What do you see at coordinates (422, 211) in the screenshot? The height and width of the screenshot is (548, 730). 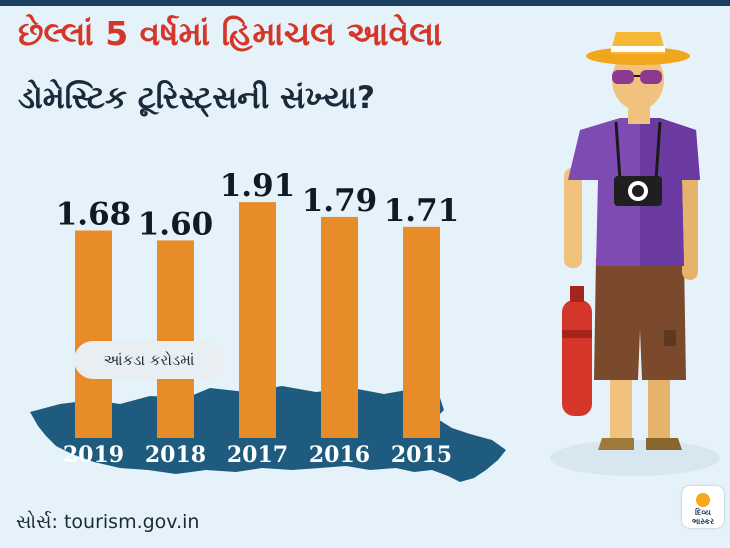 I see `value-label-2015: 1.71` at bounding box center [422, 211].